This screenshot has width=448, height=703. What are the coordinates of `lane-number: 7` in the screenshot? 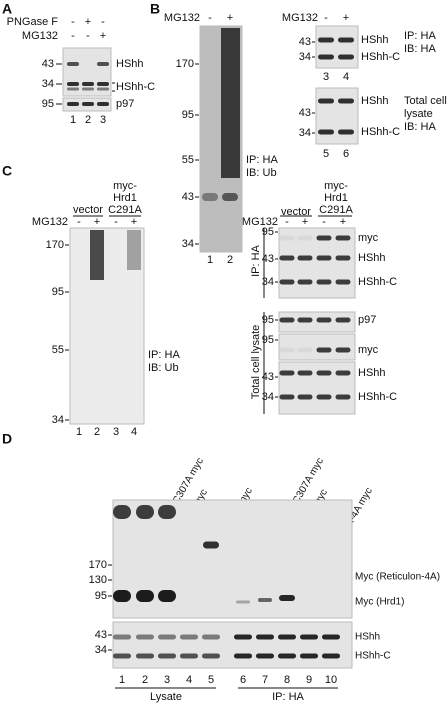 It's located at (265, 680).